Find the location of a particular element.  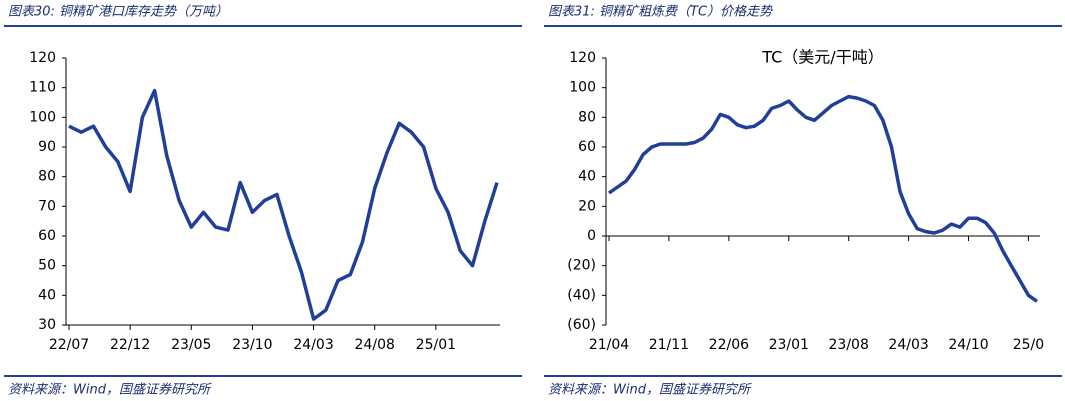

y-tick-label: 70 is located at coordinates (47, 206).